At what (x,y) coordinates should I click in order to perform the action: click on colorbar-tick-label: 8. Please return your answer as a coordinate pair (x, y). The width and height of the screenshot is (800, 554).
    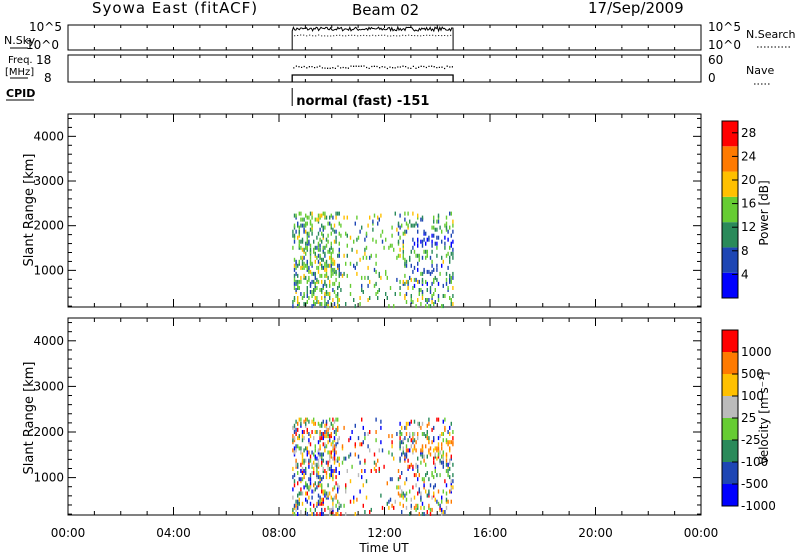
    Looking at the image, I should click on (745, 251).